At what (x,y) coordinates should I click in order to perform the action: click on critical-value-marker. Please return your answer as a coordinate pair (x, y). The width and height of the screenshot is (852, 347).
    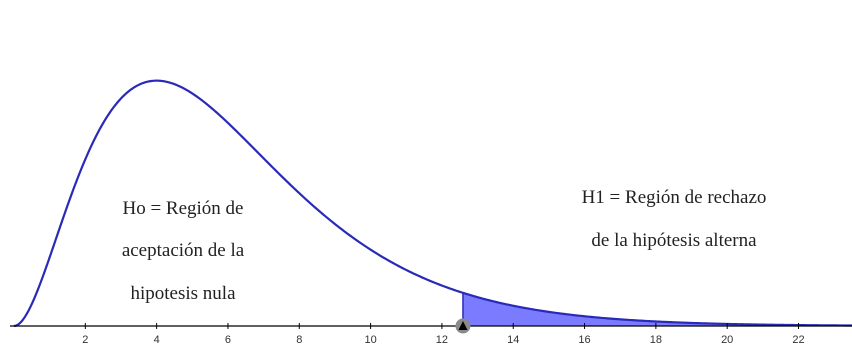
    Looking at the image, I should click on (463, 326).